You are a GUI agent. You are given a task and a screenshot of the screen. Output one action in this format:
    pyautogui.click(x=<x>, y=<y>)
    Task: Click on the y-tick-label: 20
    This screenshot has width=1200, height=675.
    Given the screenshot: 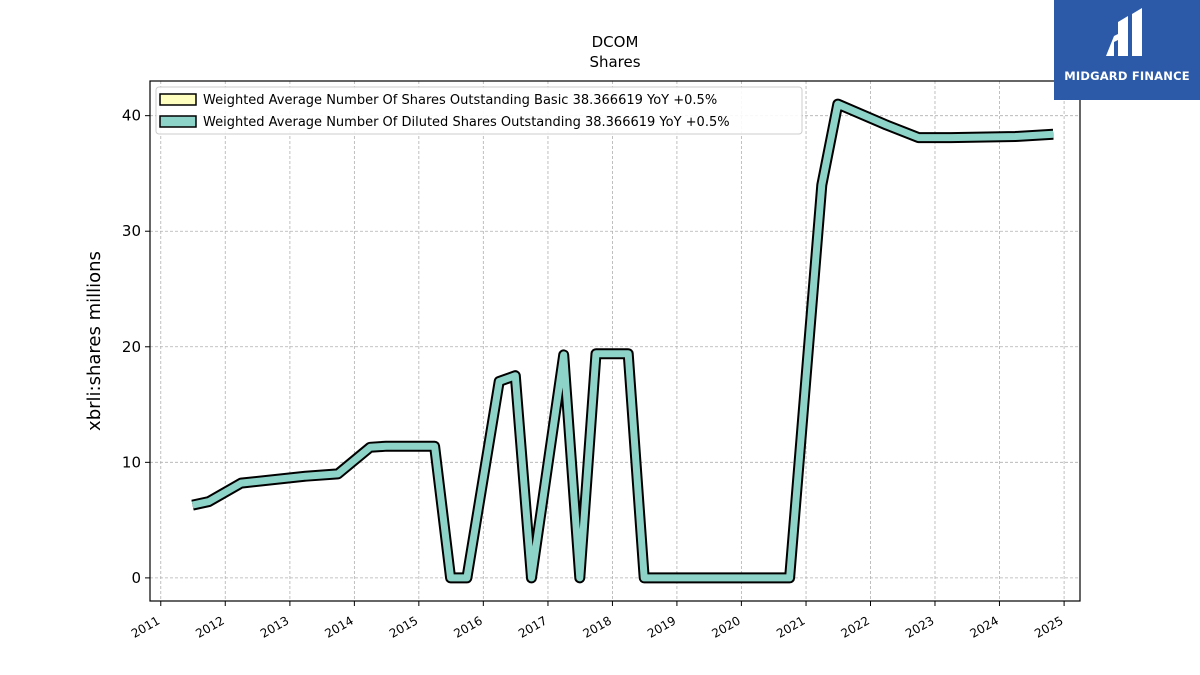 What is the action you would take?
    pyautogui.click(x=131, y=347)
    